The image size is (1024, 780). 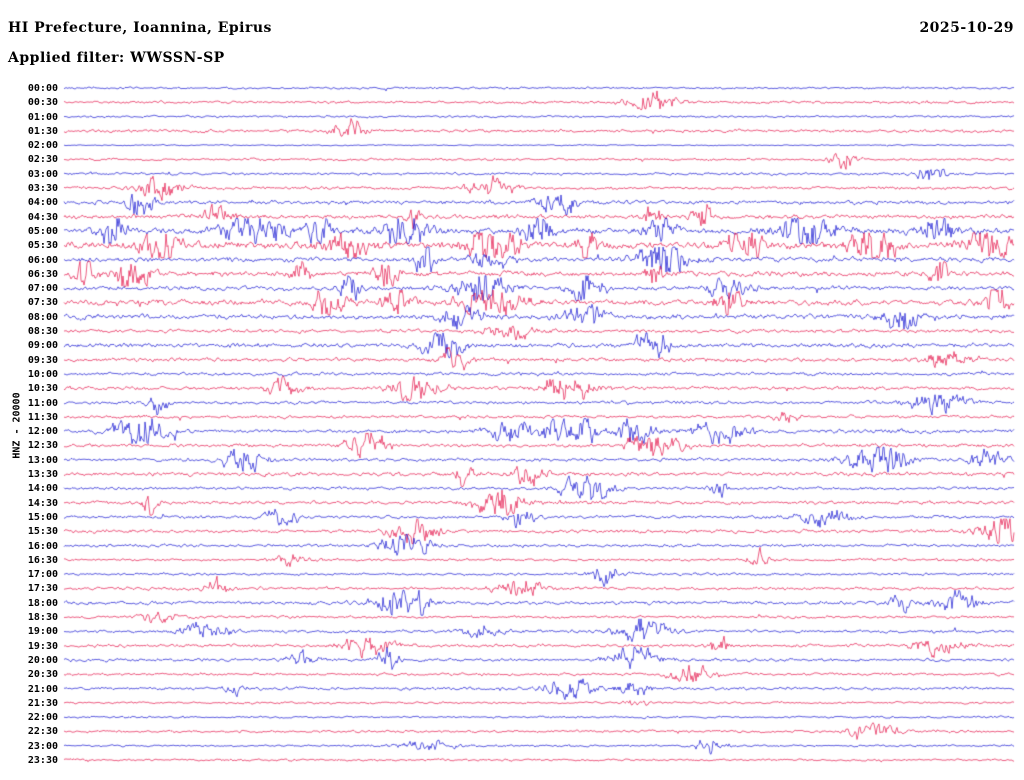 I want to click on row-label: 01:30, so click(x=42, y=131).